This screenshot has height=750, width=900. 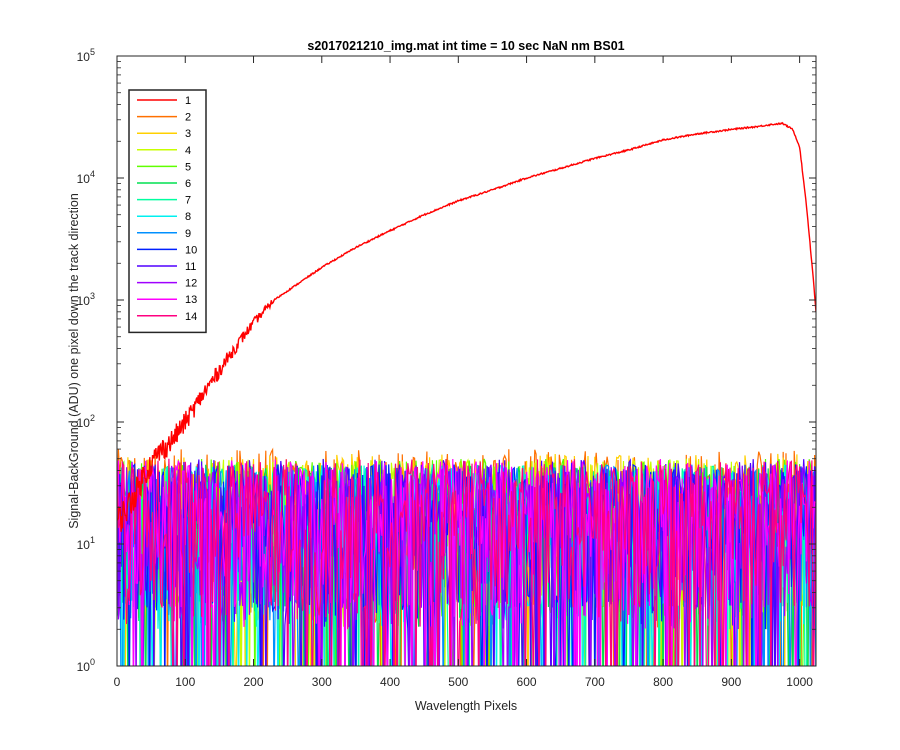 I want to click on legend-label-6: 6, so click(x=188, y=184).